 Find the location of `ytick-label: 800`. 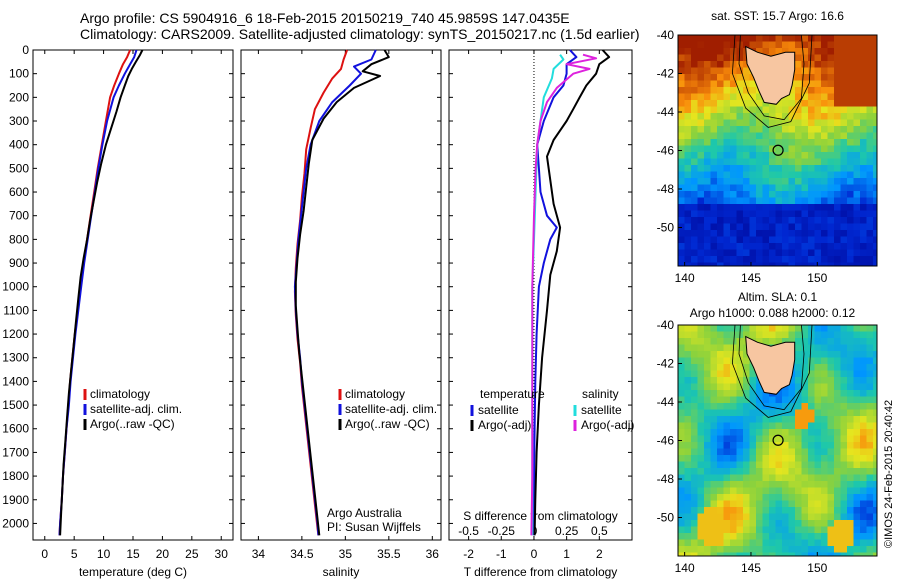

ytick-label: 800 is located at coordinates (19, 239).